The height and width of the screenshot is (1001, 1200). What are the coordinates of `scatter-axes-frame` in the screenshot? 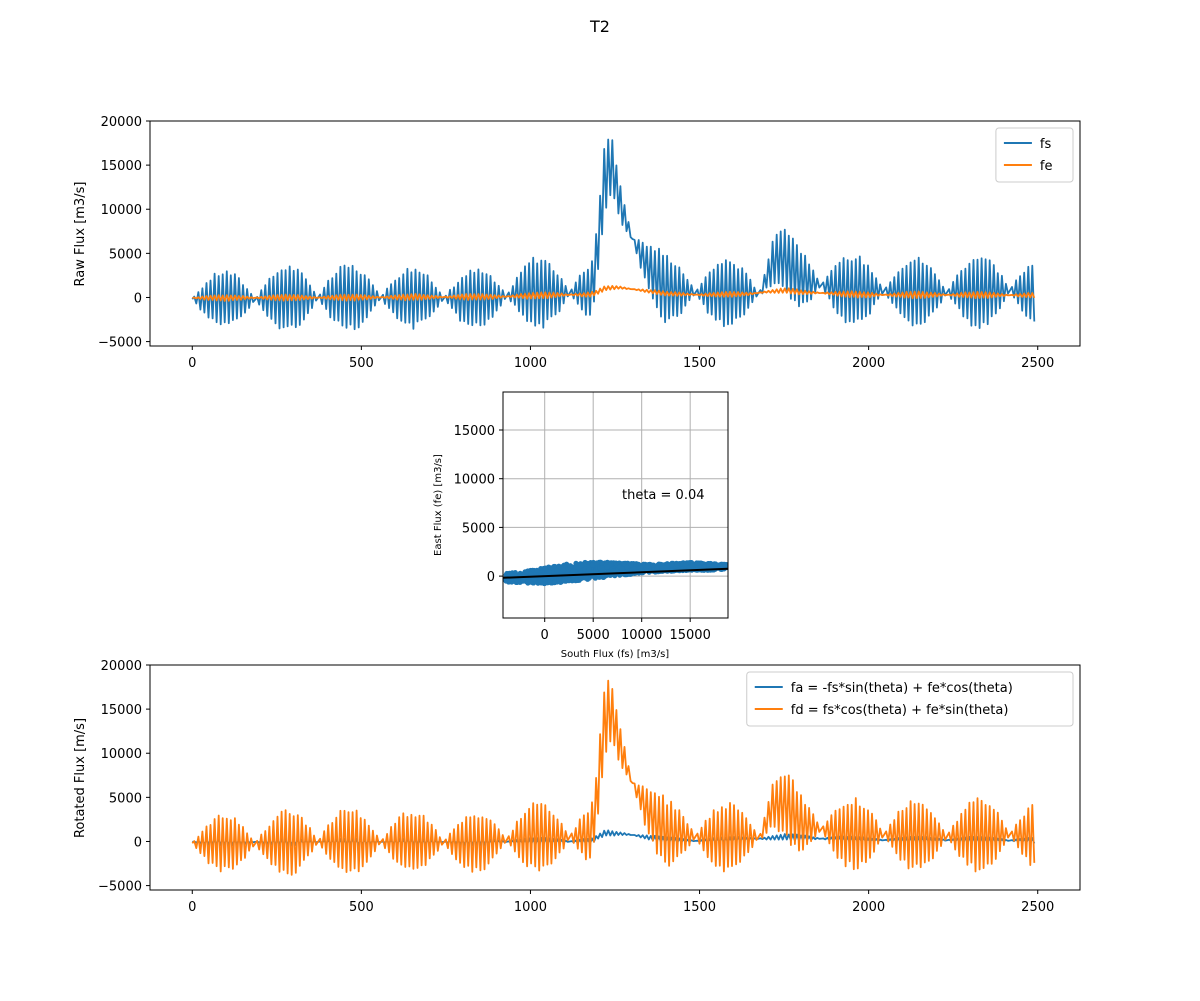 It's located at (615, 505).